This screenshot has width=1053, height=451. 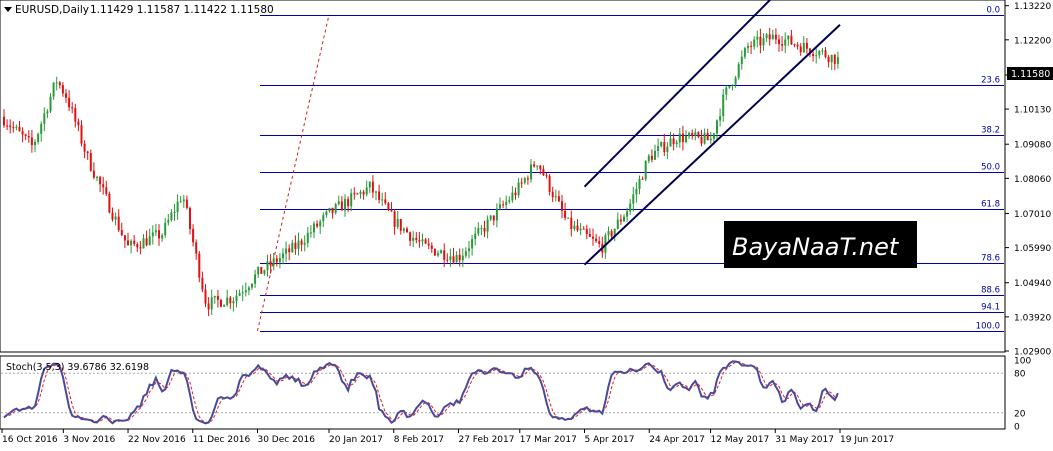 What do you see at coordinates (286, 440) in the screenshot?
I see `x-tick-label: 30 Dec 2016` at bounding box center [286, 440].